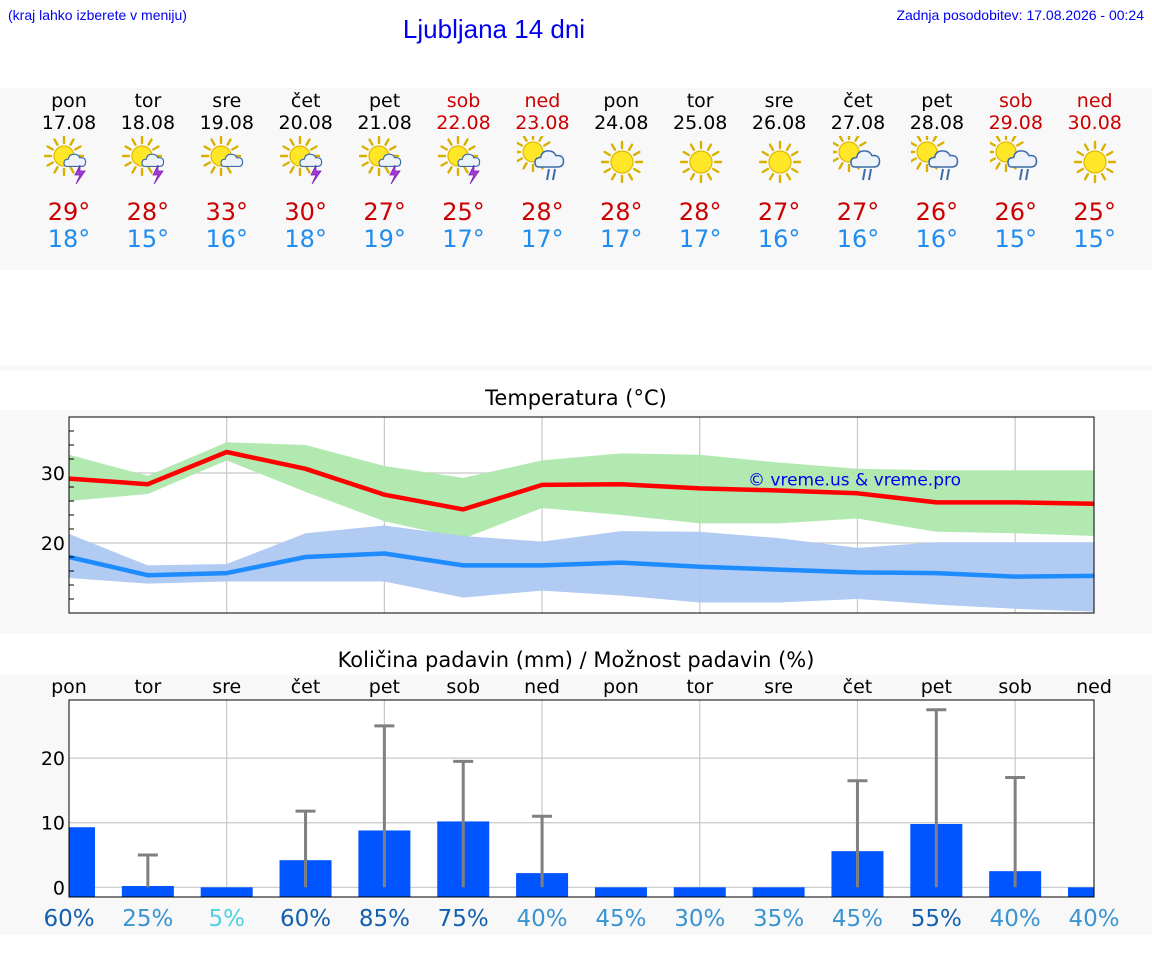  Describe the element at coordinates (699, 919) in the screenshot. I see `precipitation-chance-label: 30%` at that location.